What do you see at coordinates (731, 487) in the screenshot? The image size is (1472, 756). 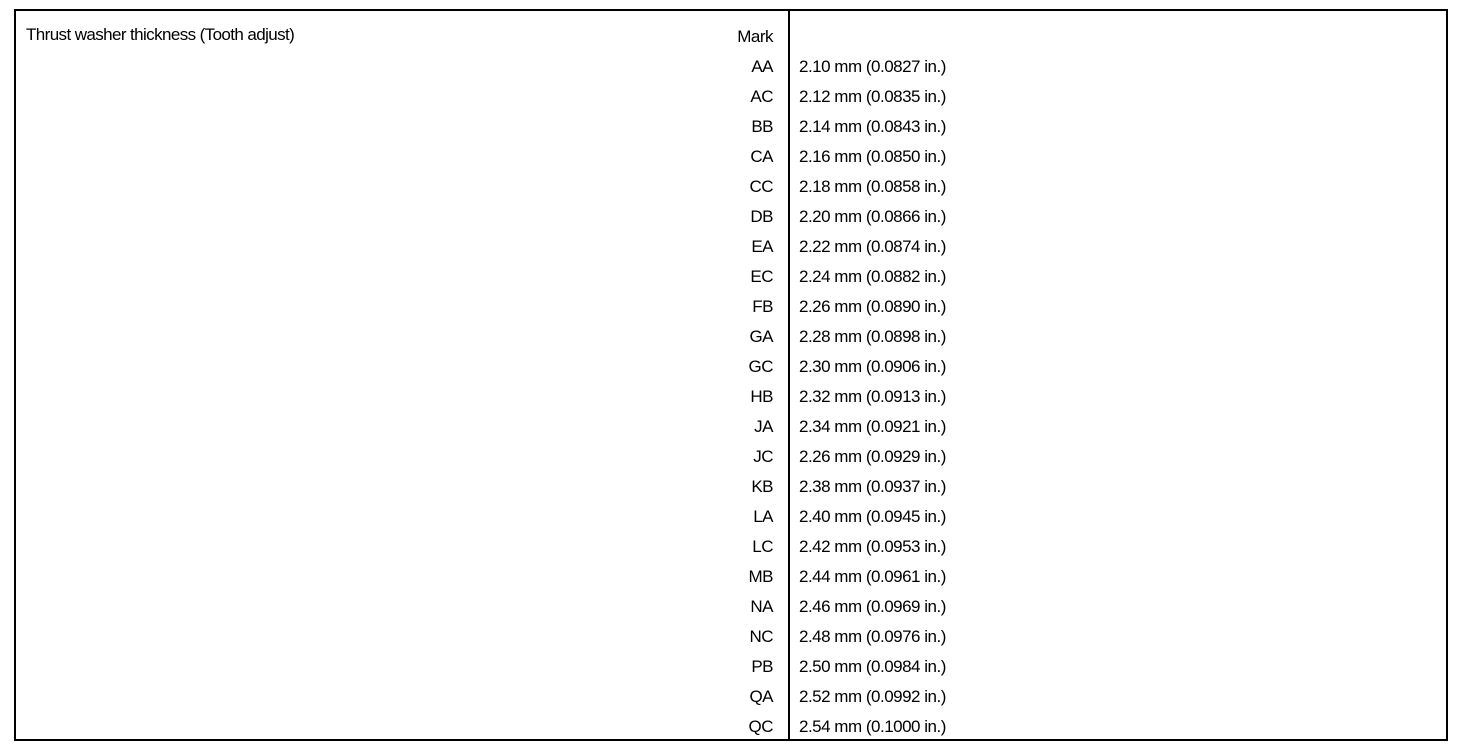 I see `table-row: KB 2.38 mm (0.0937 in.)` at bounding box center [731, 487].